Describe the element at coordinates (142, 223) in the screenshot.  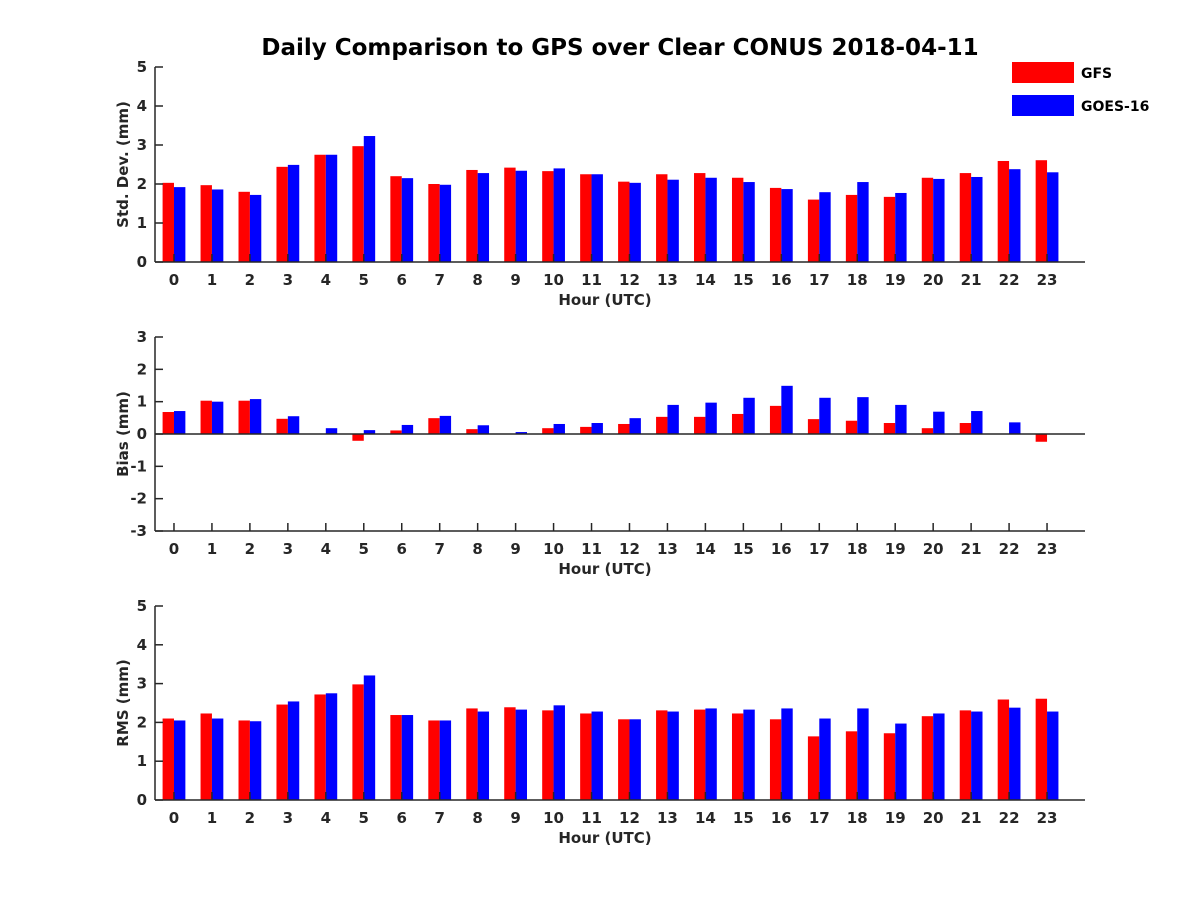
I see `y-tick-label: 1` at that location.